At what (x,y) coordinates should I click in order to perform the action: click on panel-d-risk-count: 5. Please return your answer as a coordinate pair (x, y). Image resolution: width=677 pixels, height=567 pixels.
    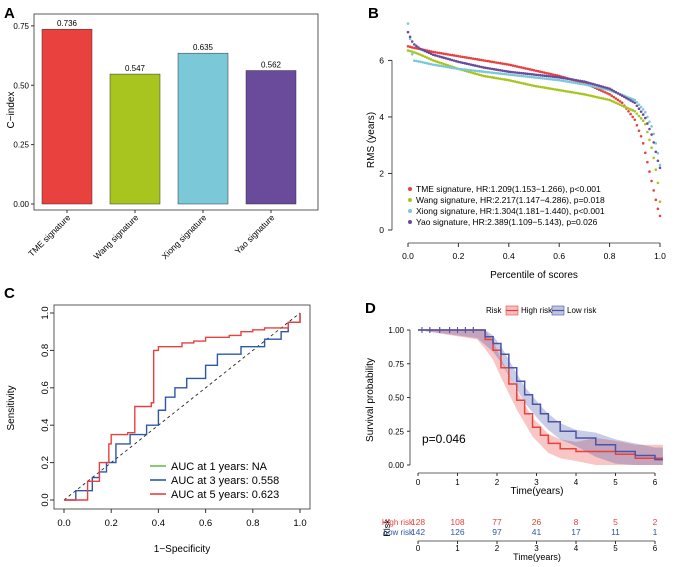
    Looking at the image, I should click on (615, 522).